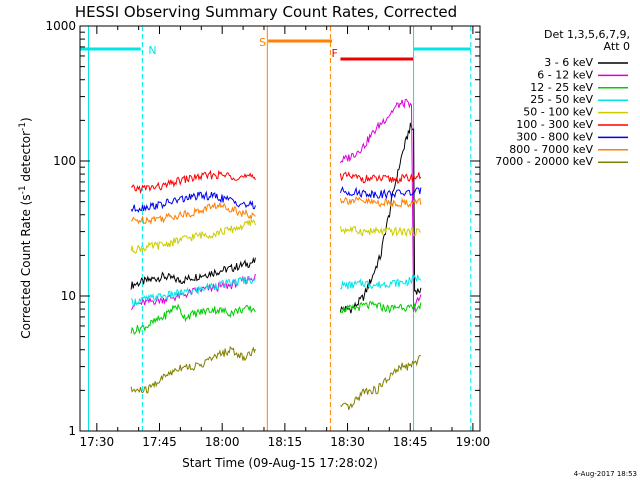 The height and width of the screenshot is (480, 640). I want to click on x-axis-label: Start Time (09-Aug-15 17:28:02), so click(280, 463).